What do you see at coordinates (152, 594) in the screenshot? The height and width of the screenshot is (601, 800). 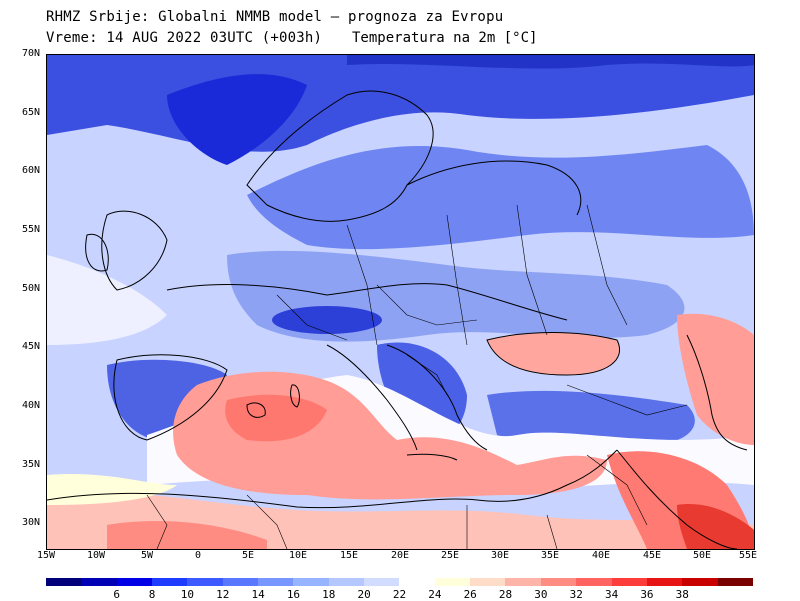 I see `colorbar-label: 8` at bounding box center [152, 594].